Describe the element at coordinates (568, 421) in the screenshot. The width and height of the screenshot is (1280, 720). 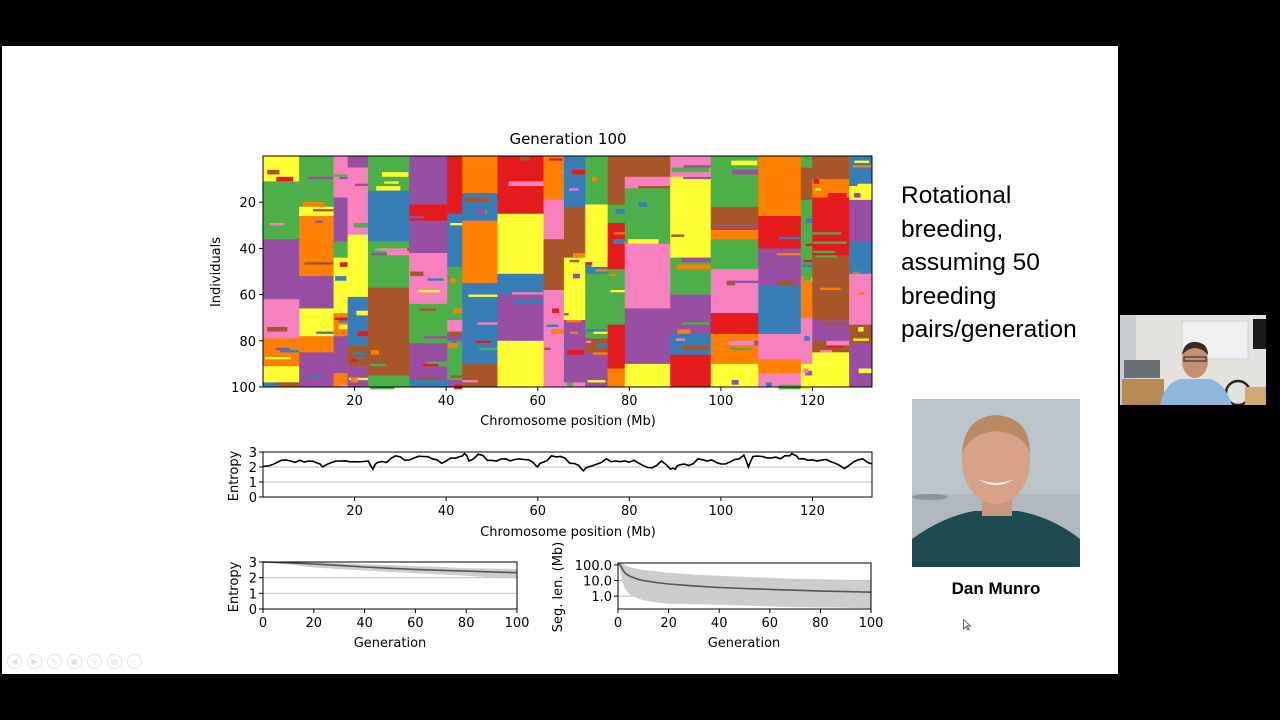
I see `heatmap-xlabel: Chromosome position (Mb)` at that location.